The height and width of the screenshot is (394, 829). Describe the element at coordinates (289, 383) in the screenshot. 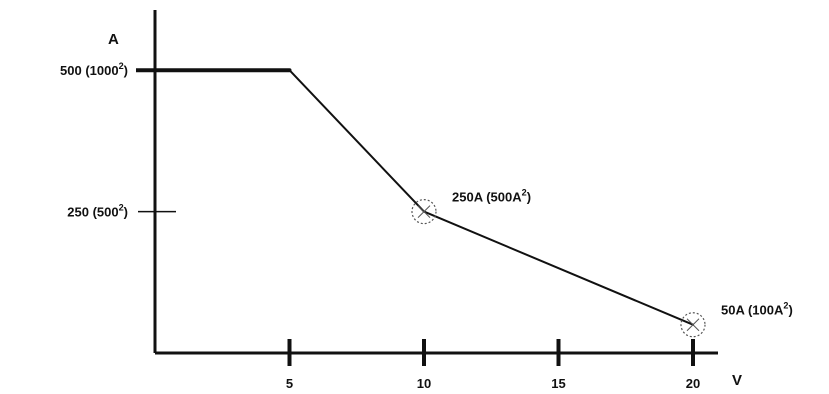

I see `x-tick-label-5: 5` at that location.